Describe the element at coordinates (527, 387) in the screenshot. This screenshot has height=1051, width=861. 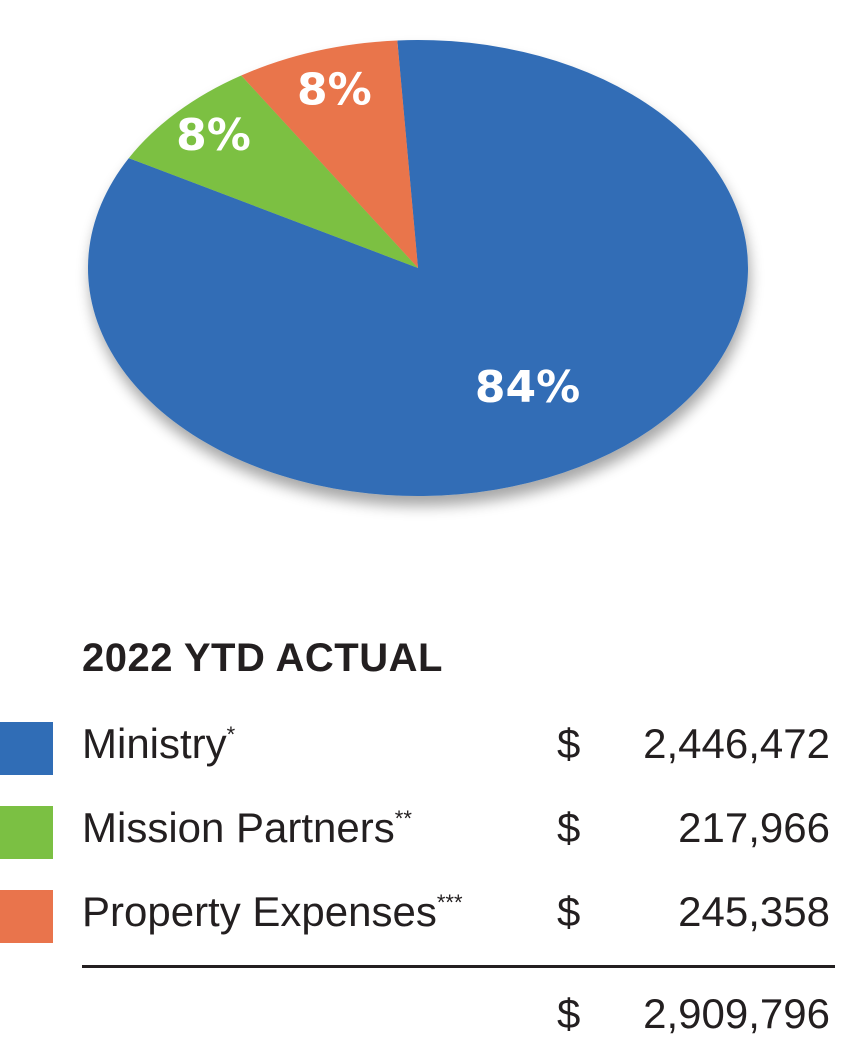
I see `pie-label-ministry: 84%` at that location.